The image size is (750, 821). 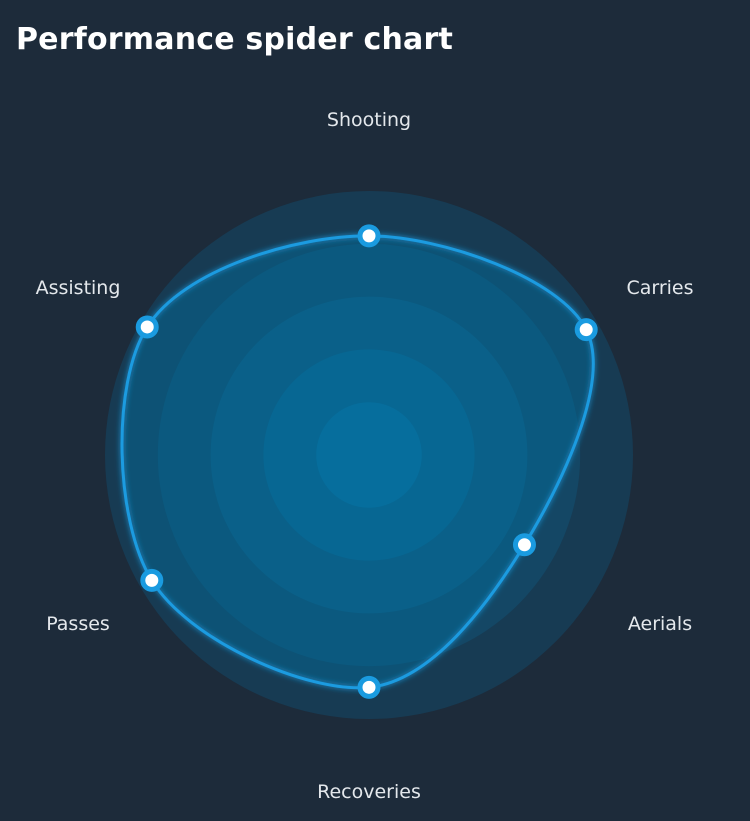 I want to click on chart-title: Performance spider chart, so click(x=235, y=39).